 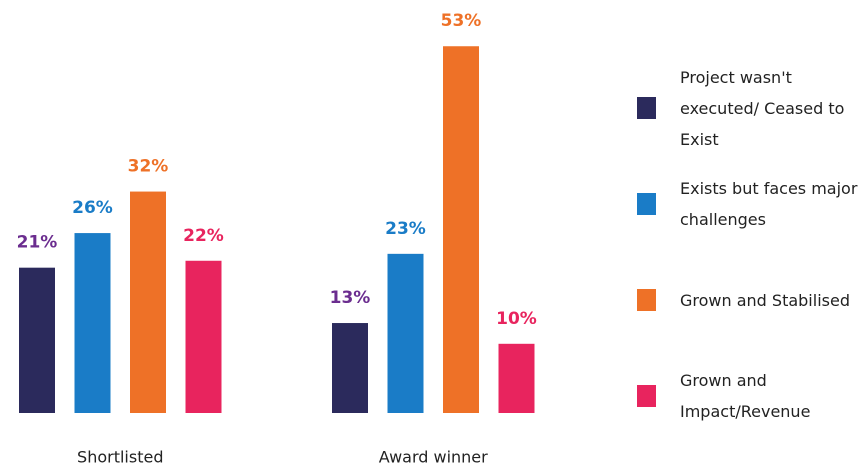 I want to click on legend-item: Exists but faces major challenges, so click(x=752, y=204).